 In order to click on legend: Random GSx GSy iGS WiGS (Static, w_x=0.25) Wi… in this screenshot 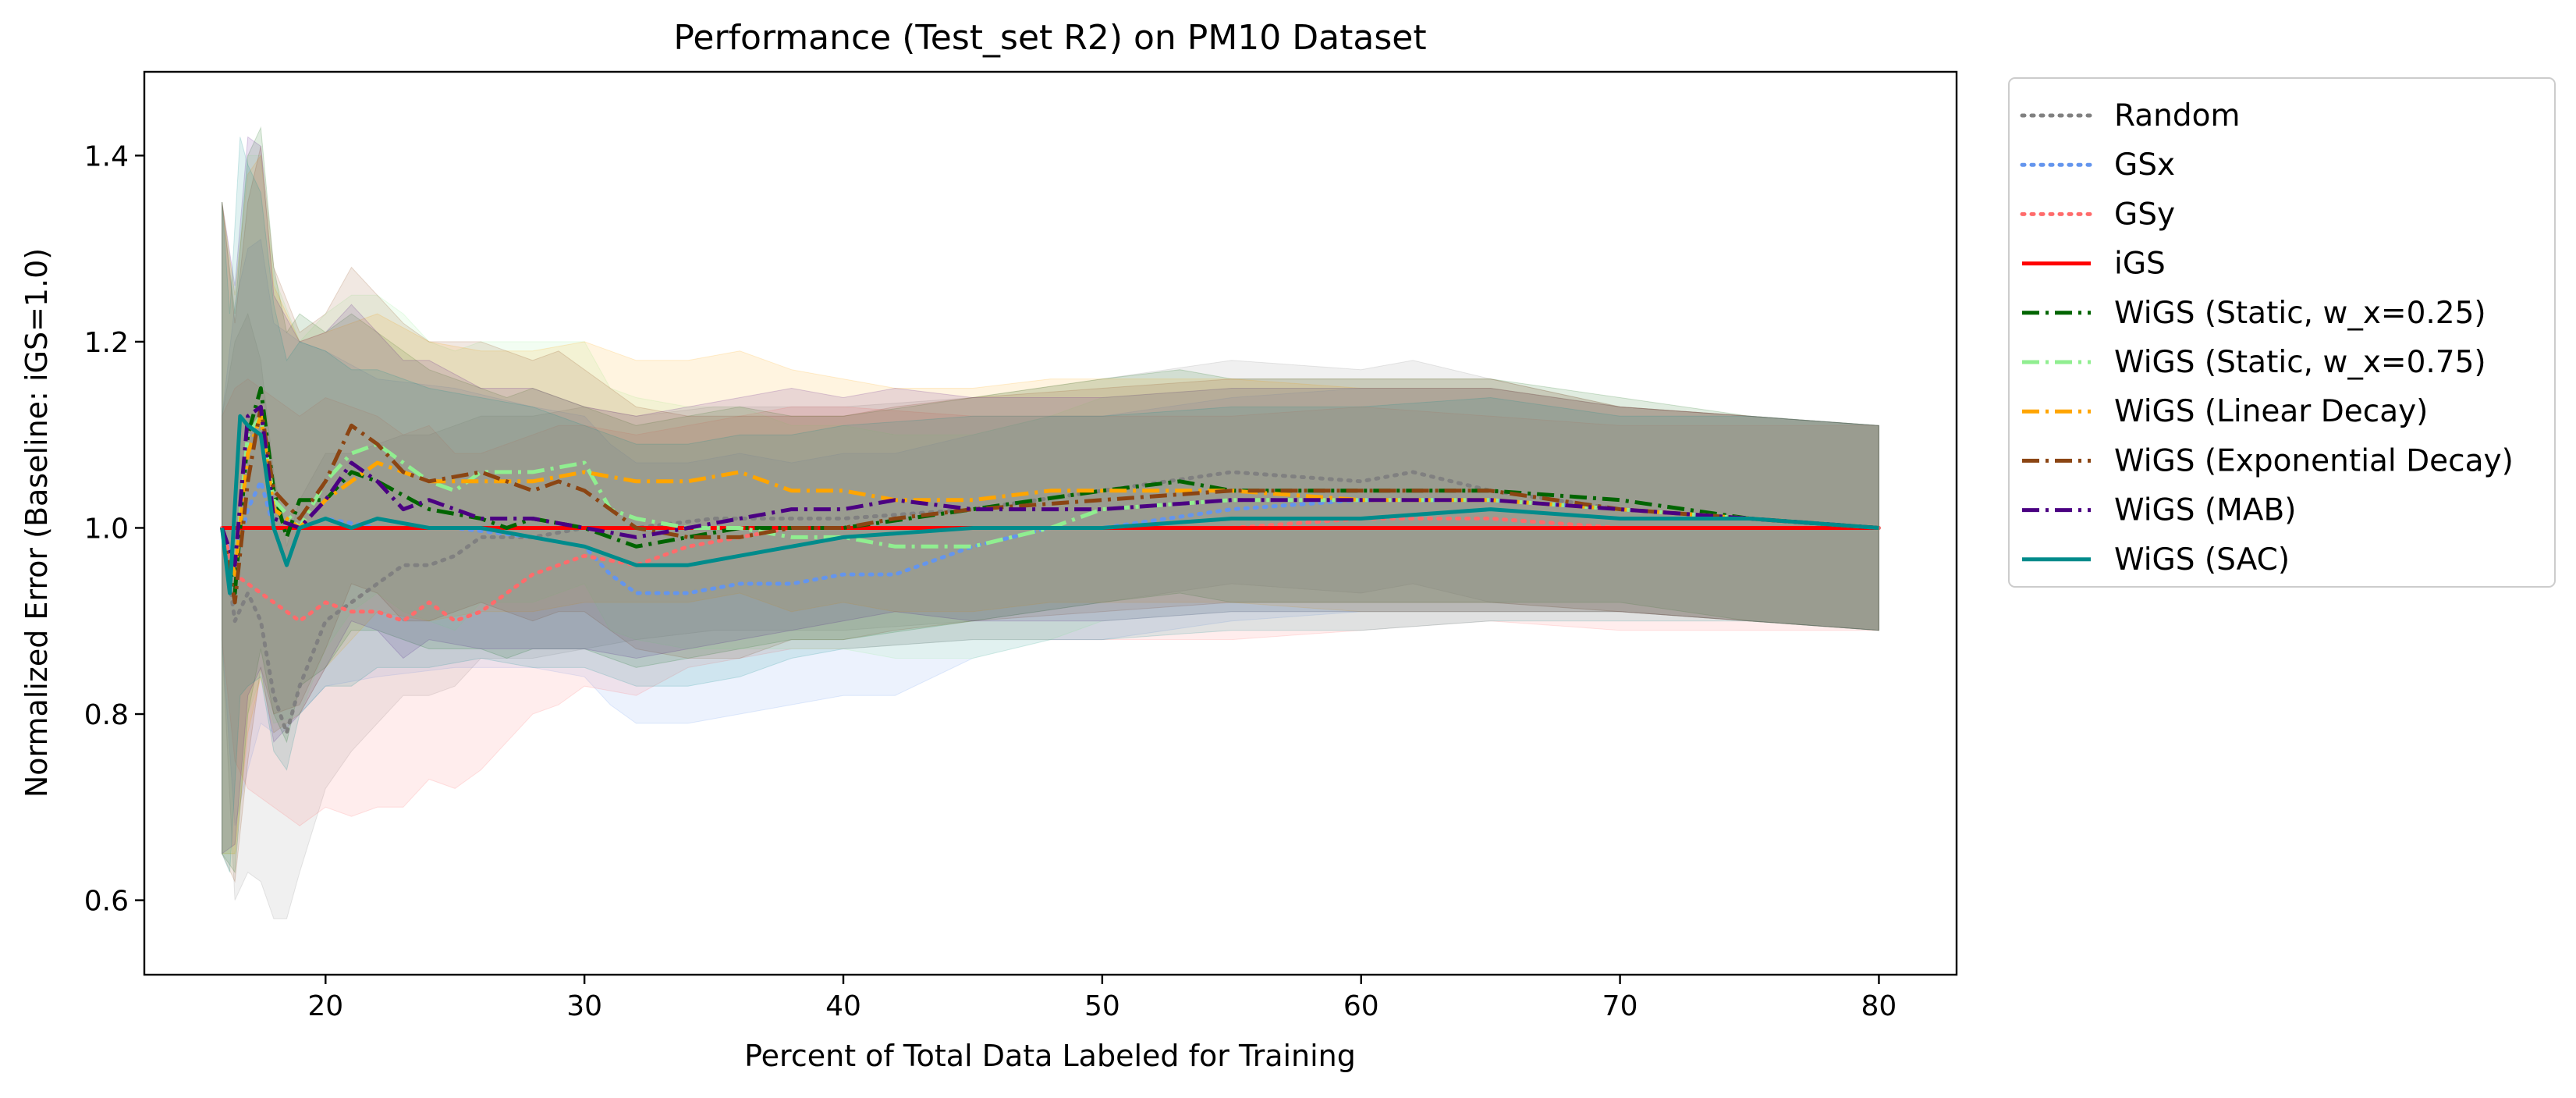, I will do `click(2282, 332)`.